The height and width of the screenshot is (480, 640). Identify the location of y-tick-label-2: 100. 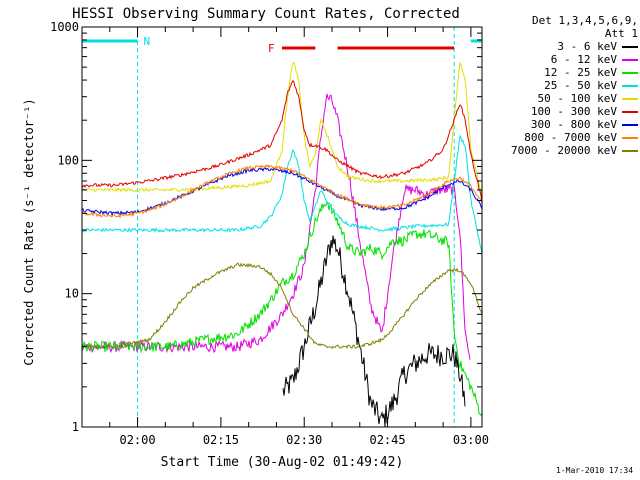
(68, 160).